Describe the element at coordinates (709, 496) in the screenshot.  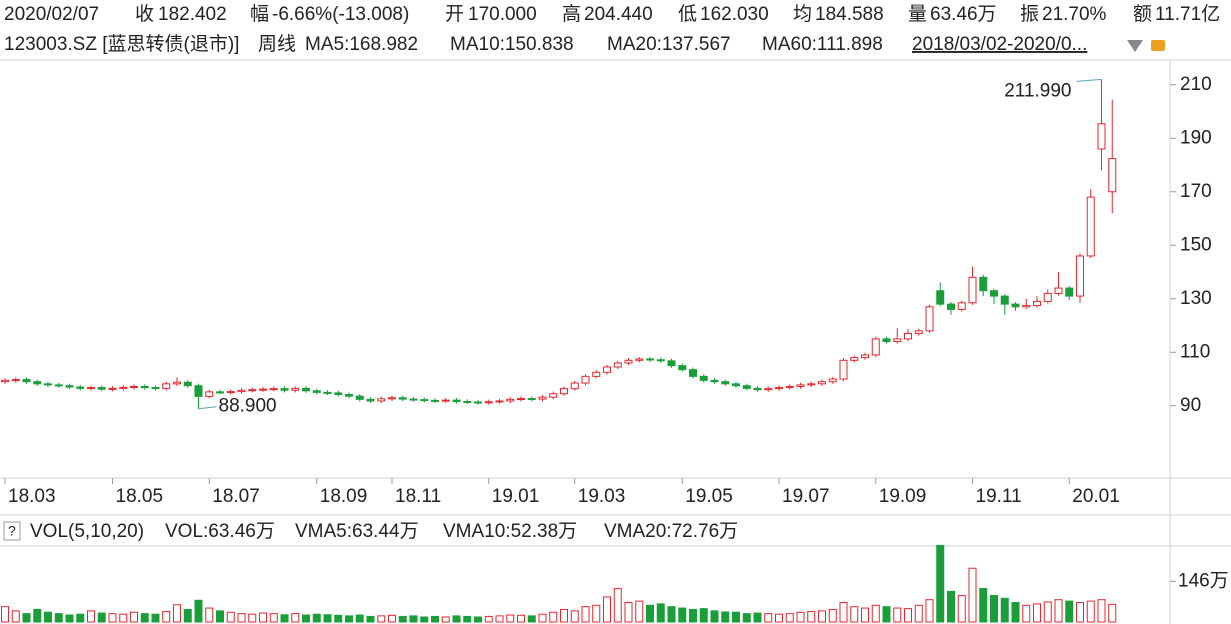
I see `x-tick-label: 19.05` at that location.